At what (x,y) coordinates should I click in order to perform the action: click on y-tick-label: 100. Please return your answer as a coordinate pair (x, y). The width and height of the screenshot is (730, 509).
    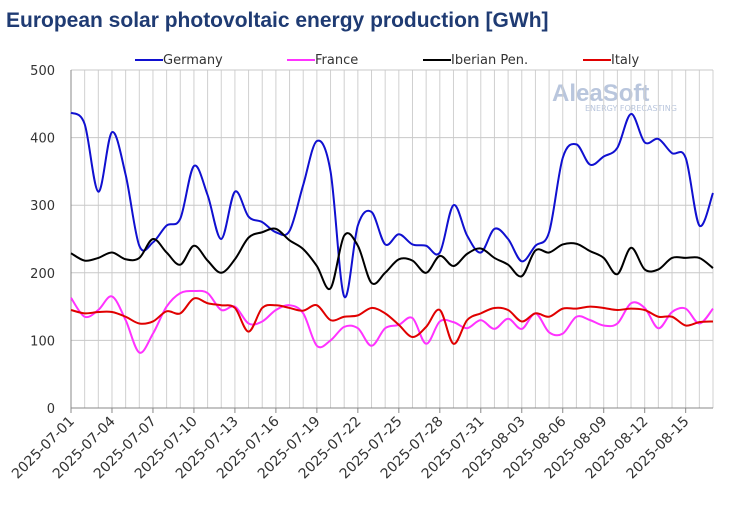
    Looking at the image, I should click on (42, 341).